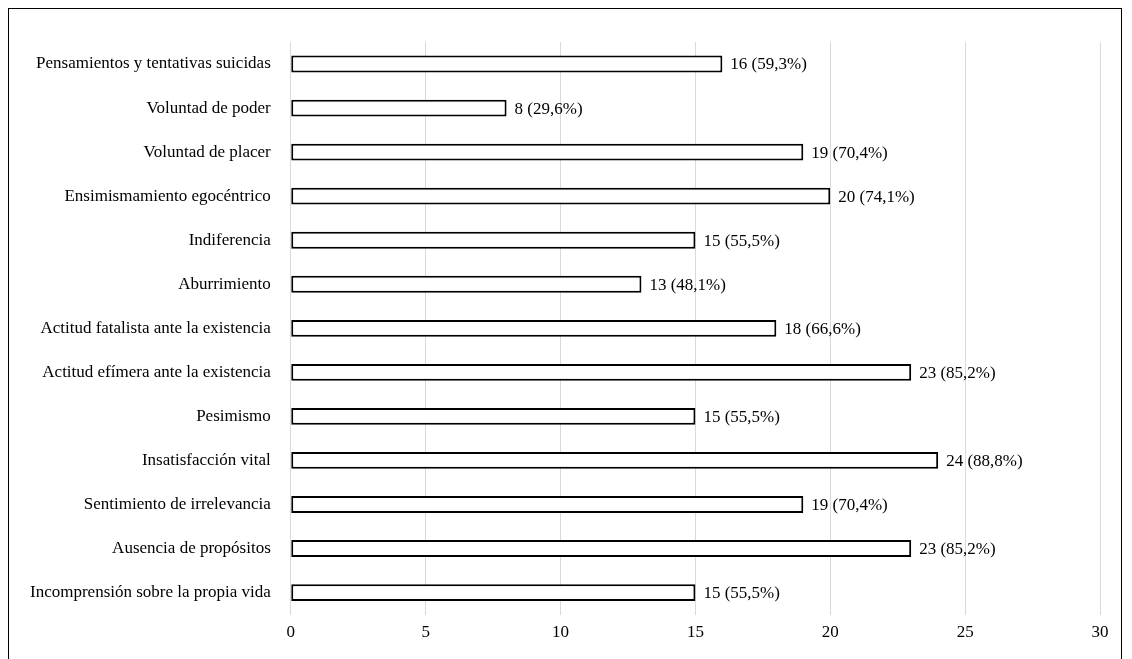  Describe the element at coordinates (768, 64) in the screenshot. I see `data-label: 16 (59,3%)` at that location.